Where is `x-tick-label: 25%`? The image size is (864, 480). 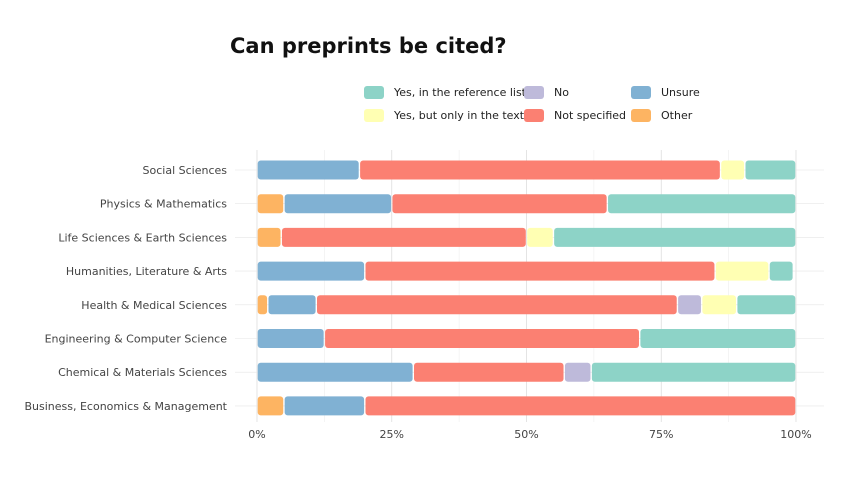
x-tick-label: 25% is located at coordinates (392, 434).